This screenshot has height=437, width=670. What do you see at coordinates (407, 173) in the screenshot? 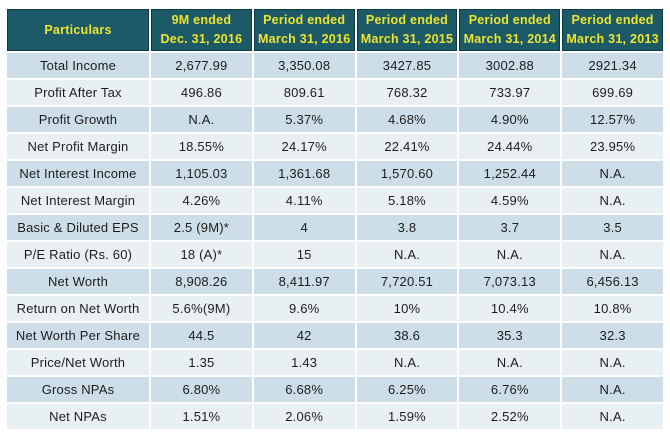
I see `value-cell: 1,570.60` at bounding box center [407, 173].